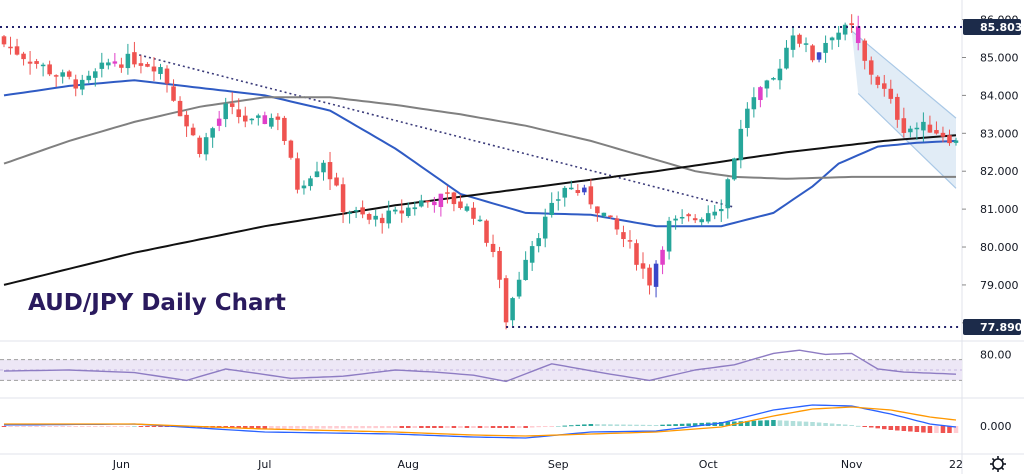 This screenshot has width=1024, height=474. Describe the element at coordinates (998, 464) in the screenshot. I see `settings-gear-icon` at that location.